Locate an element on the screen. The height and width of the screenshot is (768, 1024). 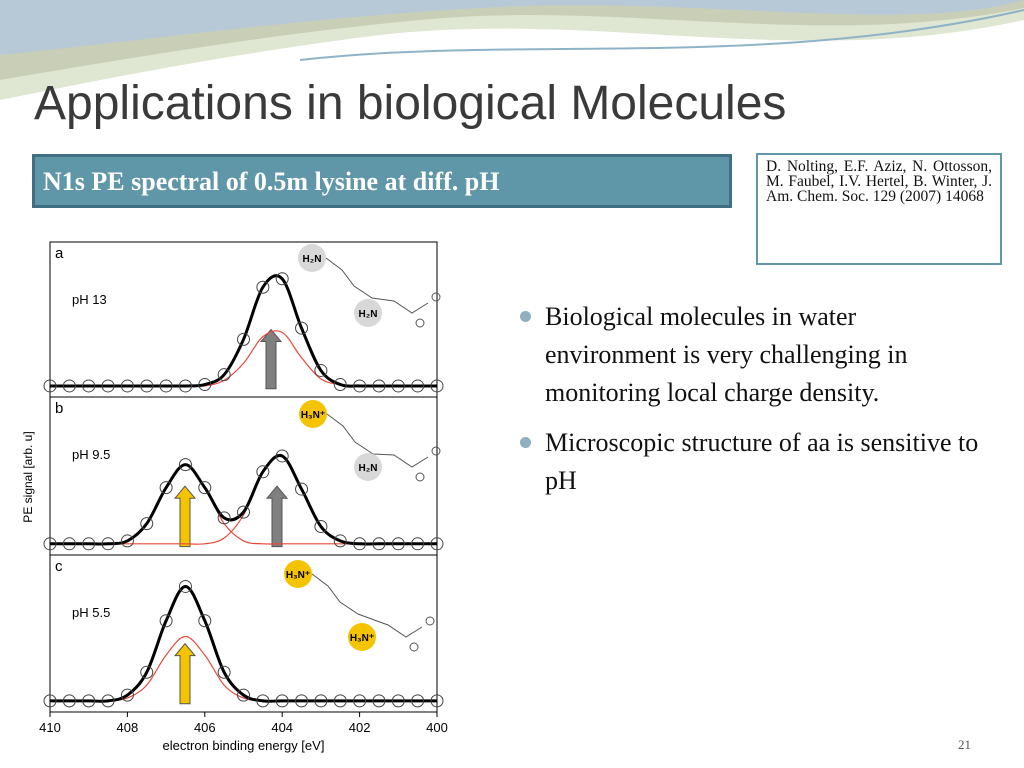
x-tick-label: 410 is located at coordinates (50, 727).